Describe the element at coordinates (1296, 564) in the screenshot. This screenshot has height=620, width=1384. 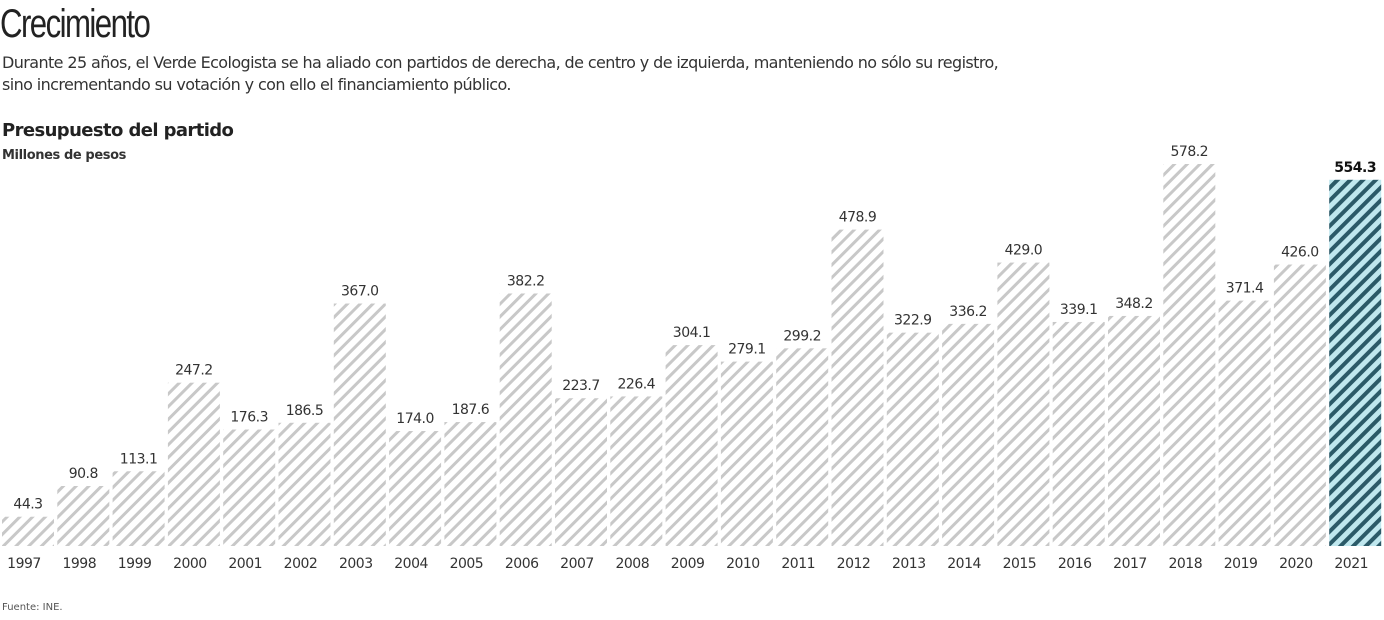
I see `x-tick-label-2020: 2020` at that location.